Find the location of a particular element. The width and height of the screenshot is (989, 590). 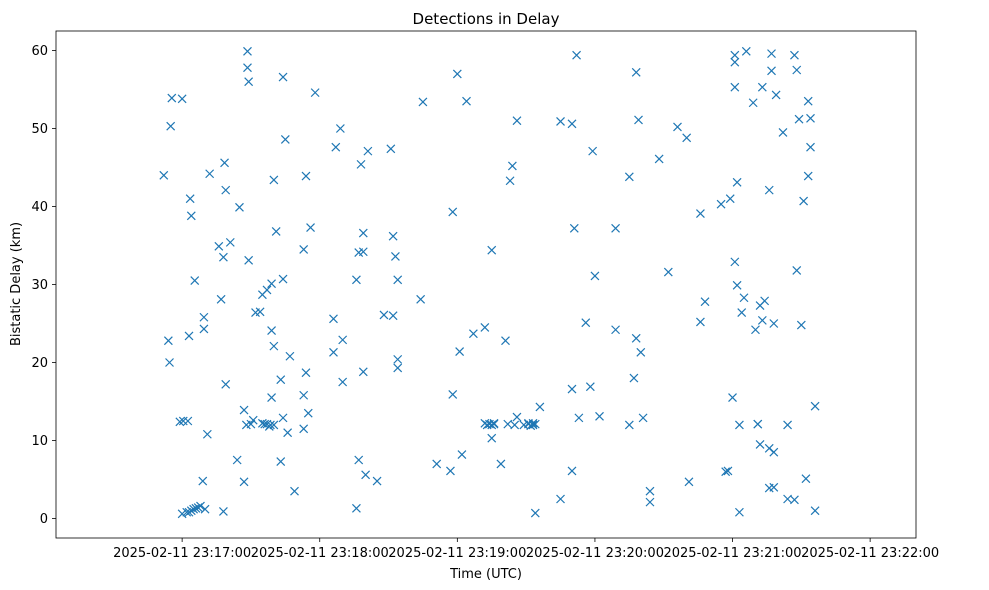

x-tick-label: 2025-02-11 23:21:00 is located at coordinates (732, 553).